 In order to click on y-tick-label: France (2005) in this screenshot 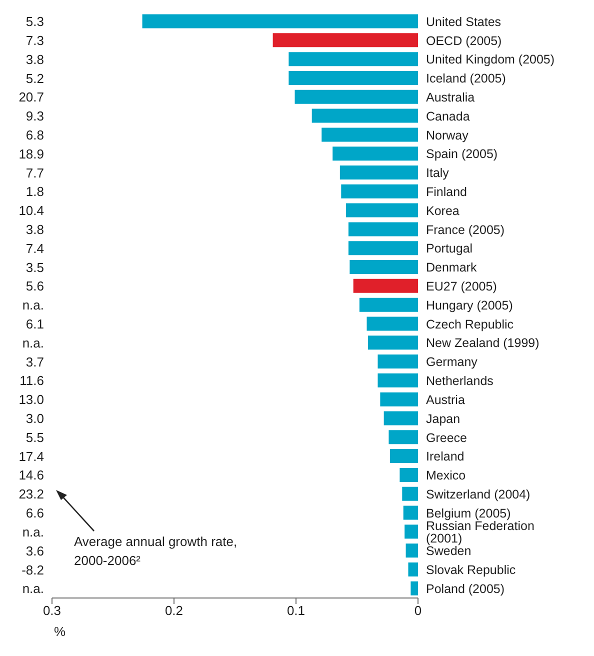, I will do `click(465, 229)`.